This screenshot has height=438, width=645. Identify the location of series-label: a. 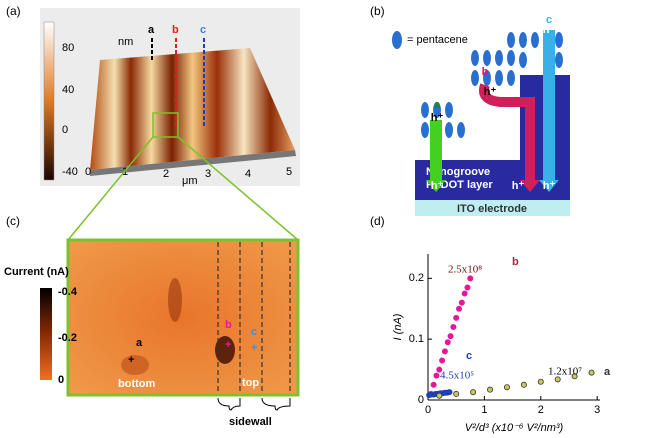
(607, 372).